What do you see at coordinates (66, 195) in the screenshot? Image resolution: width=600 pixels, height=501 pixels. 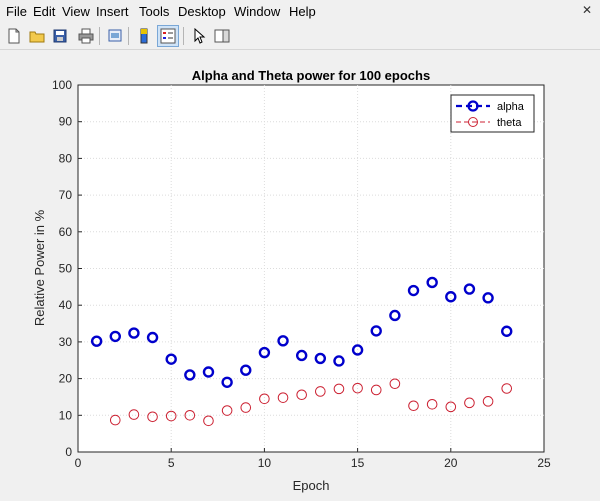 I see `y-tick-label: 70` at bounding box center [66, 195].